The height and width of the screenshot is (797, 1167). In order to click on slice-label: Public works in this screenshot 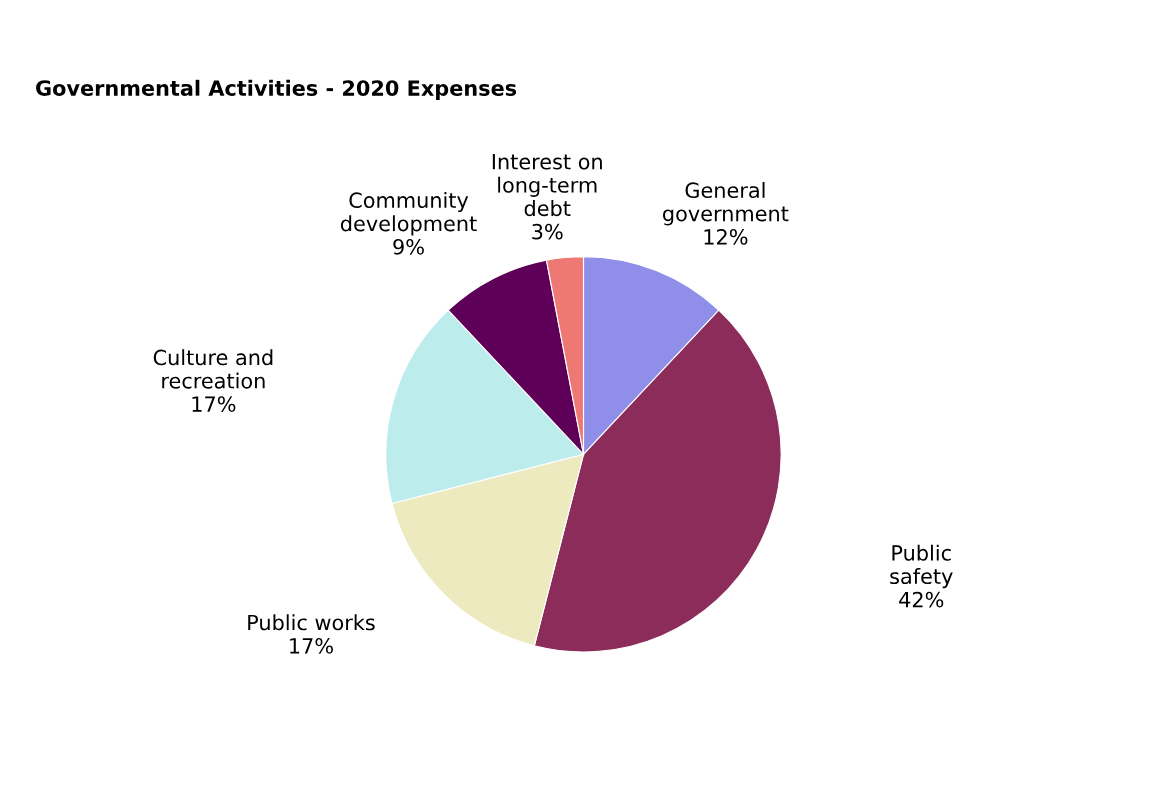, I will do `click(311, 622)`.